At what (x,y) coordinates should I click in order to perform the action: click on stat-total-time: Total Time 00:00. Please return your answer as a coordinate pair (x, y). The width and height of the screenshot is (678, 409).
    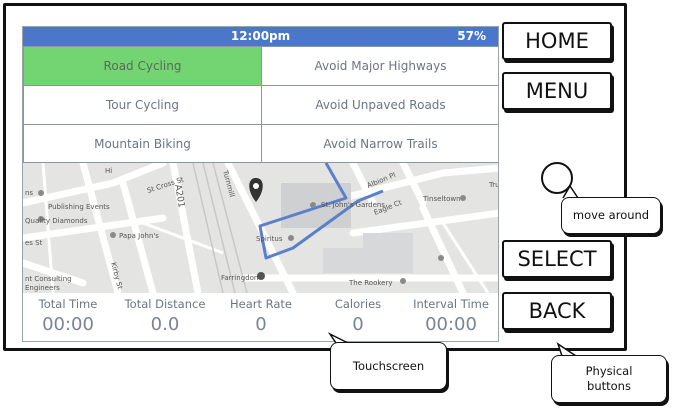
    Looking at the image, I should click on (68, 316).